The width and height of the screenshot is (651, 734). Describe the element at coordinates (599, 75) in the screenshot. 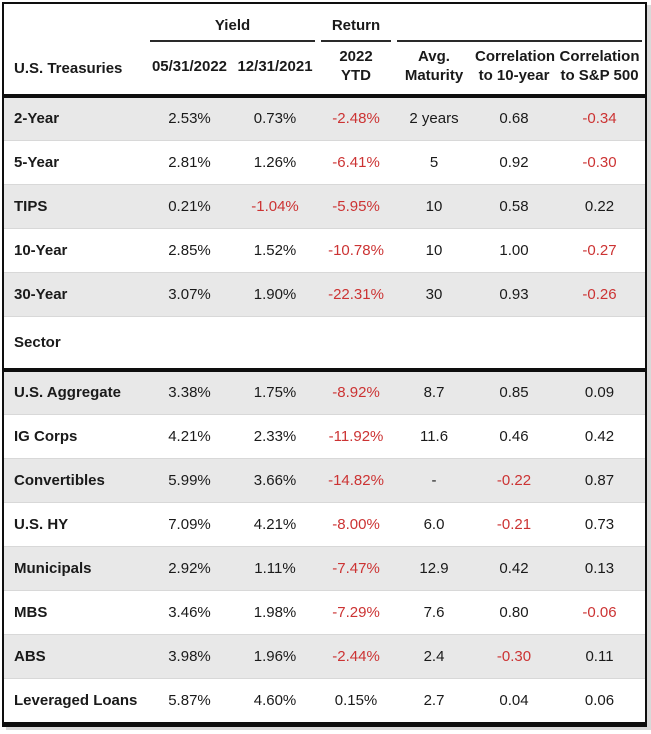

I see `column-header-line: to S&P 500` at that location.